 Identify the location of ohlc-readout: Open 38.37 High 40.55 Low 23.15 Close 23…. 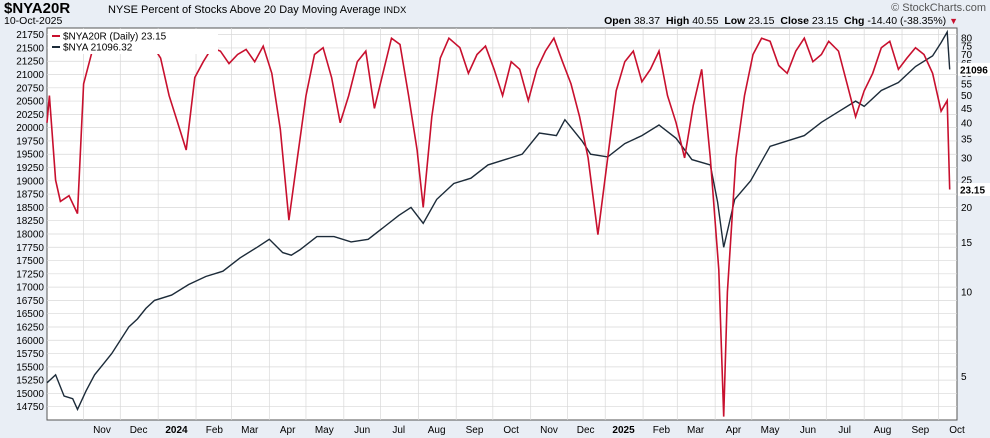
(781, 21).